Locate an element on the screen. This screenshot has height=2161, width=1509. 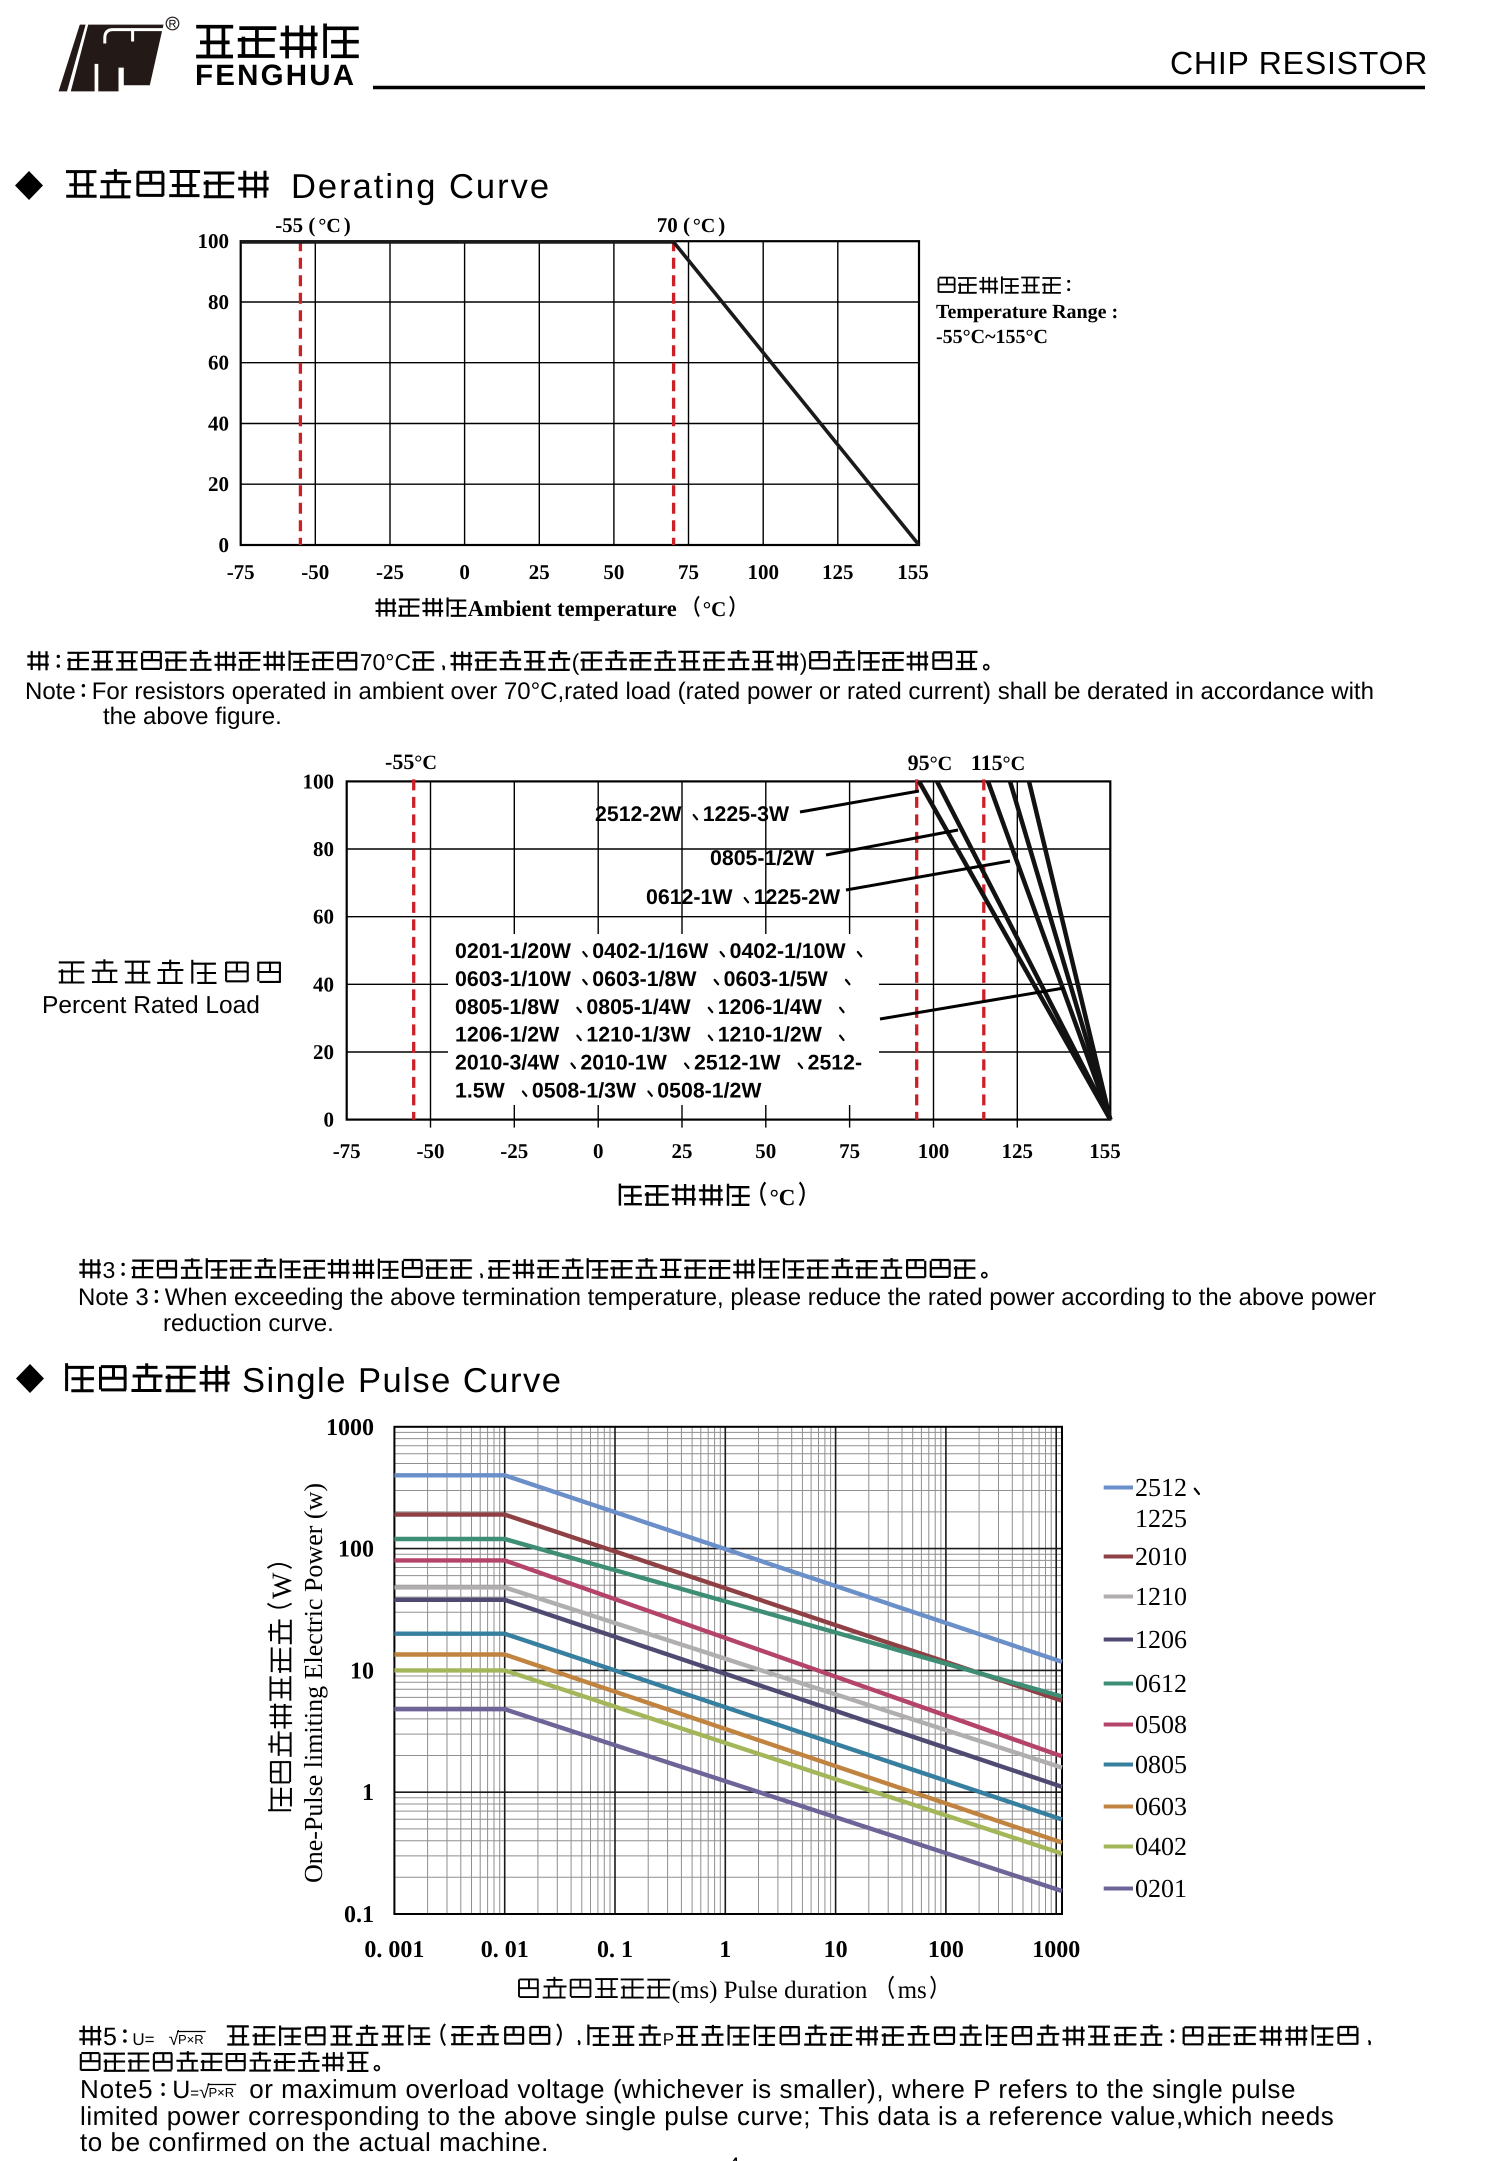
svg-text:One-Pulse limiting Electric Po: One-Pulse limiting Electric Power (w) is located at coordinates (313, 1683).